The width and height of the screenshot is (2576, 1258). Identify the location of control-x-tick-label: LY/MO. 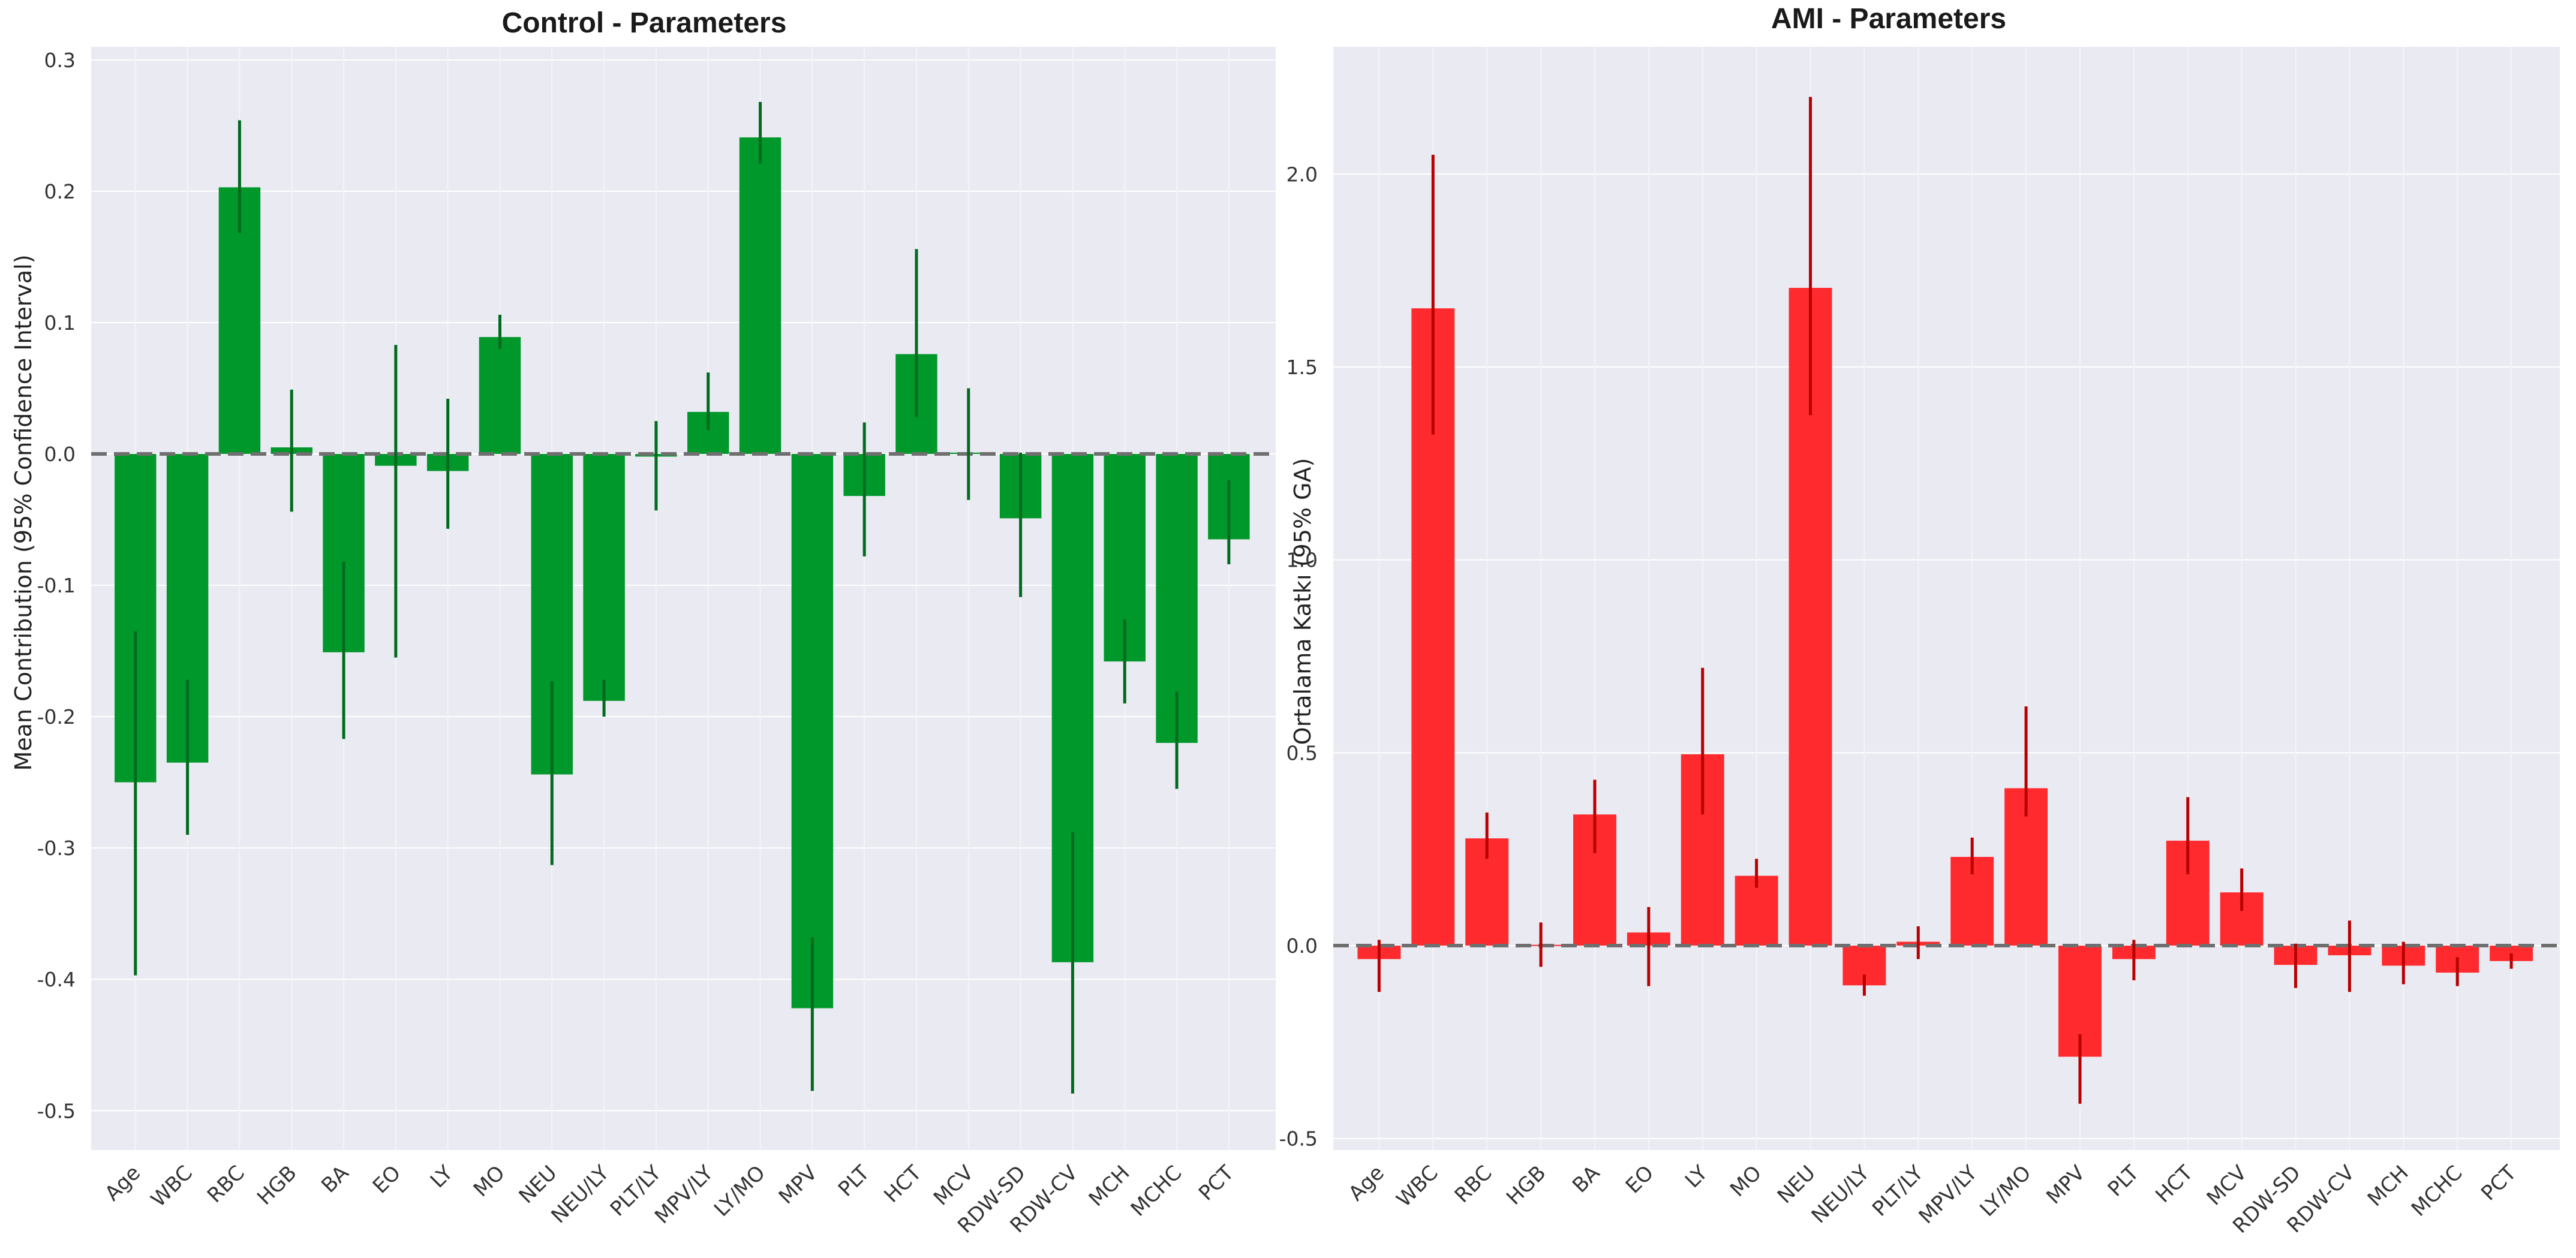
(740, 1191).